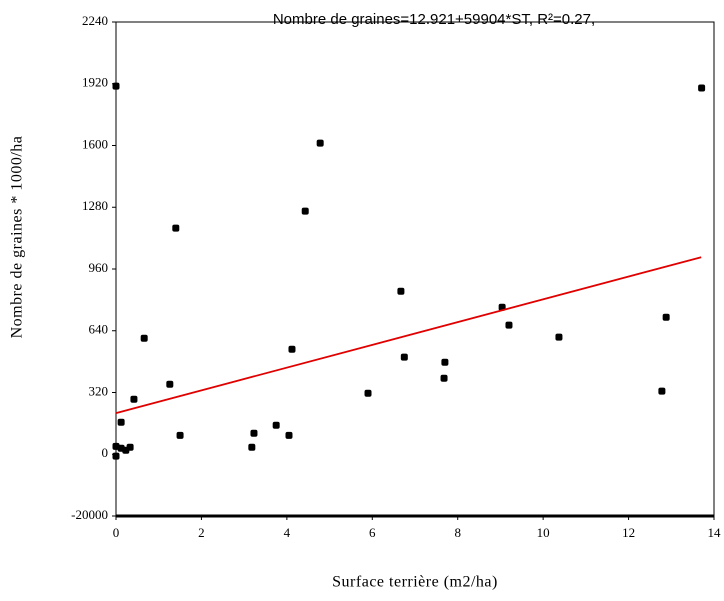 Image resolution: width=724 pixels, height=601 pixels. Describe the element at coordinates (95, 205) in the screenshot. I see `y-tick-label: 1280` at that location.